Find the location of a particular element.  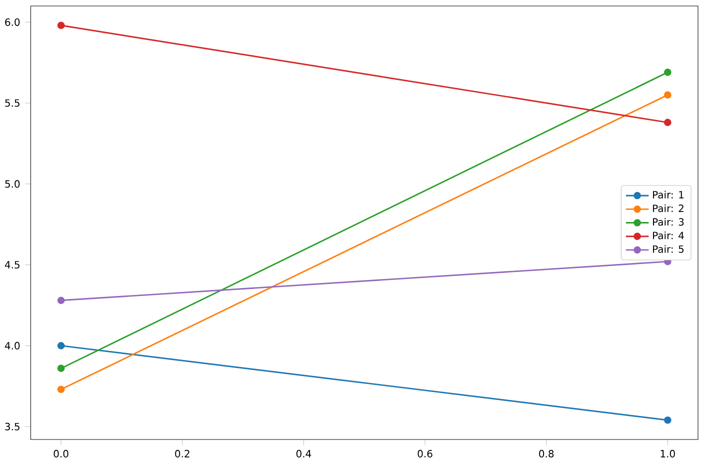

x-tick-label: 1.0 is located at coordinates (667, 454).